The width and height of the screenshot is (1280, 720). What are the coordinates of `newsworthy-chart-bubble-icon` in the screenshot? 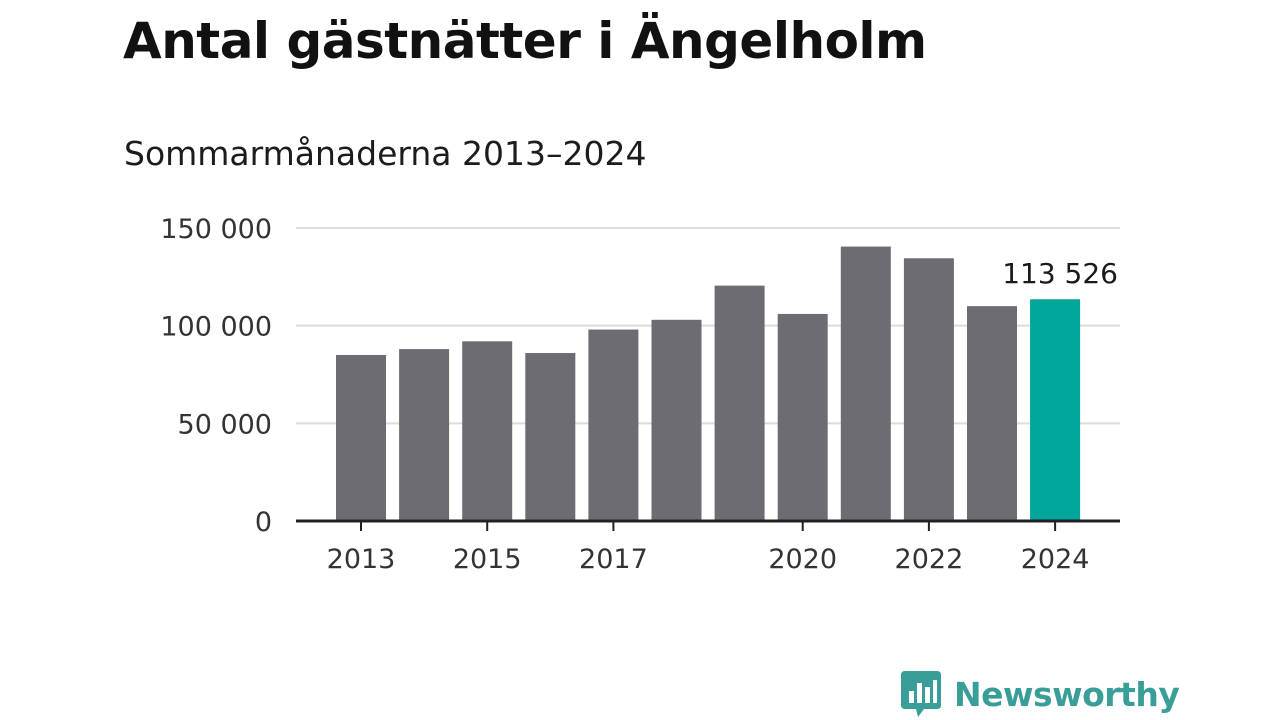 It's located at (921, 694).